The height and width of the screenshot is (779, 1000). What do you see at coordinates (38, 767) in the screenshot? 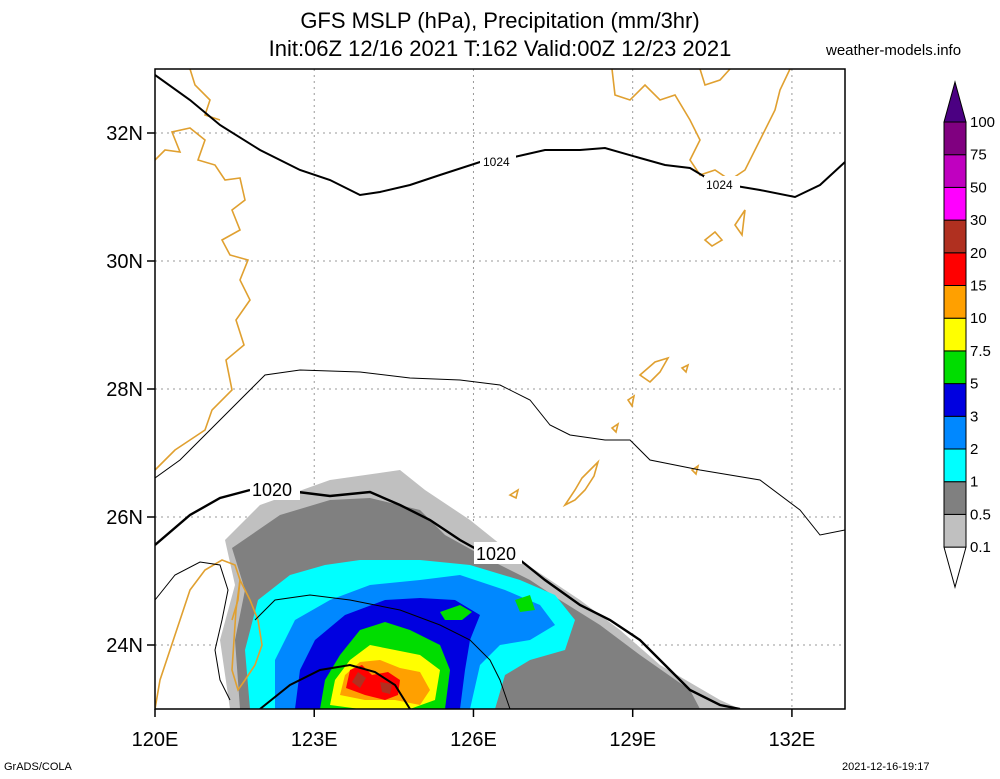
I see `footer-credit: GrADS/COLA` at bounding box center [38, 767].